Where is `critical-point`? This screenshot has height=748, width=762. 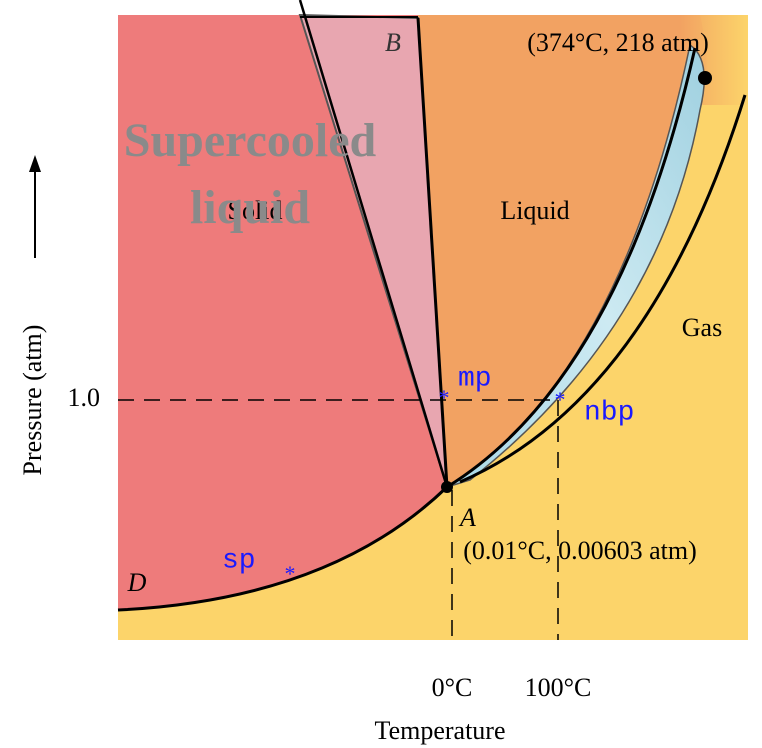
critical-point is located at coordinates (705, 78).